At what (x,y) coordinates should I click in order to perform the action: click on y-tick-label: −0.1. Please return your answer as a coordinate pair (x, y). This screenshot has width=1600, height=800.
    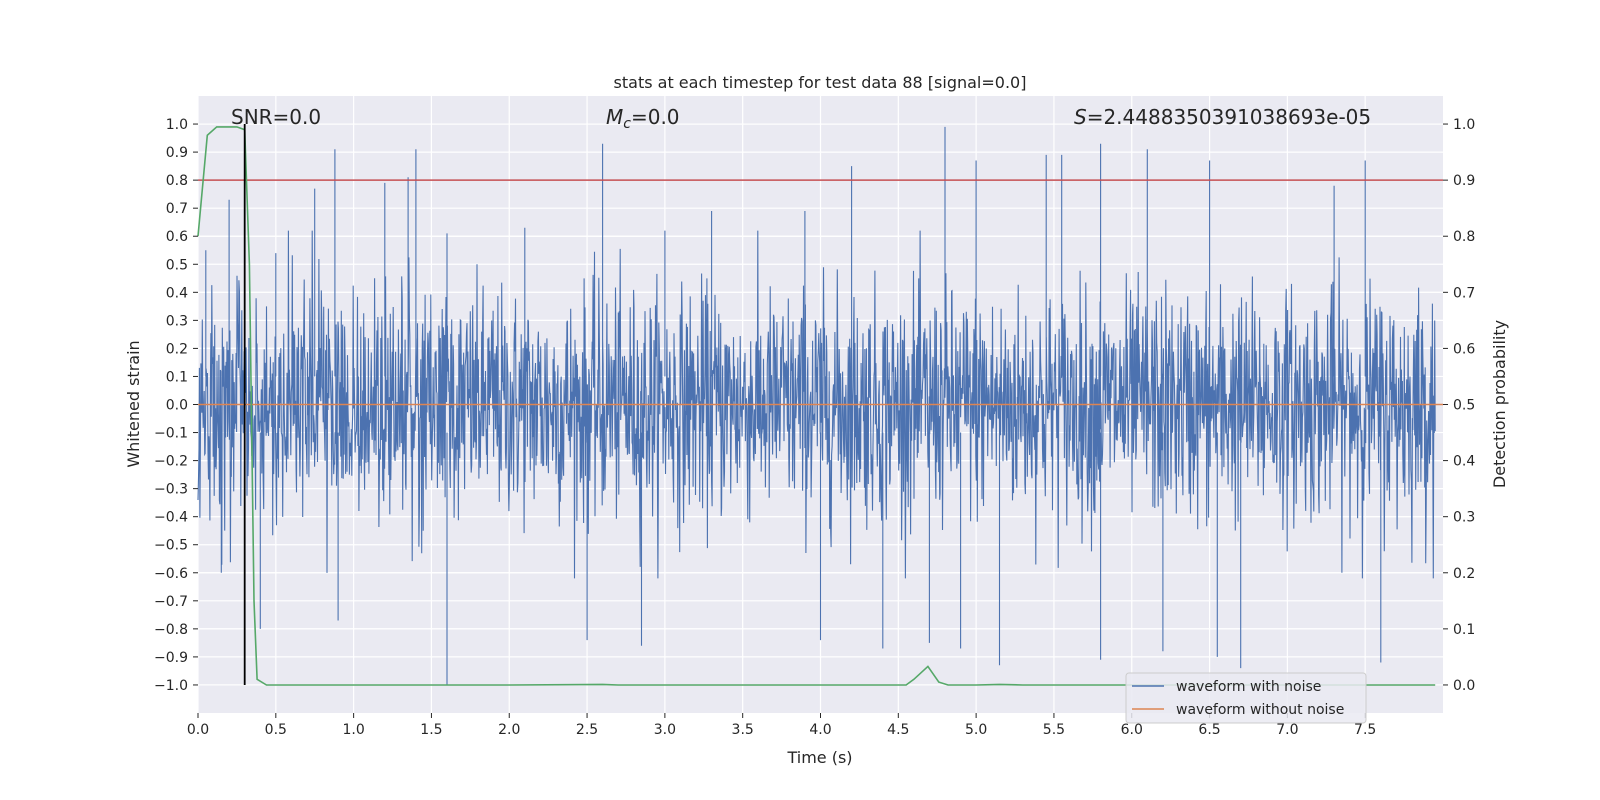
    Looking at the image, I should click on (171, 434).